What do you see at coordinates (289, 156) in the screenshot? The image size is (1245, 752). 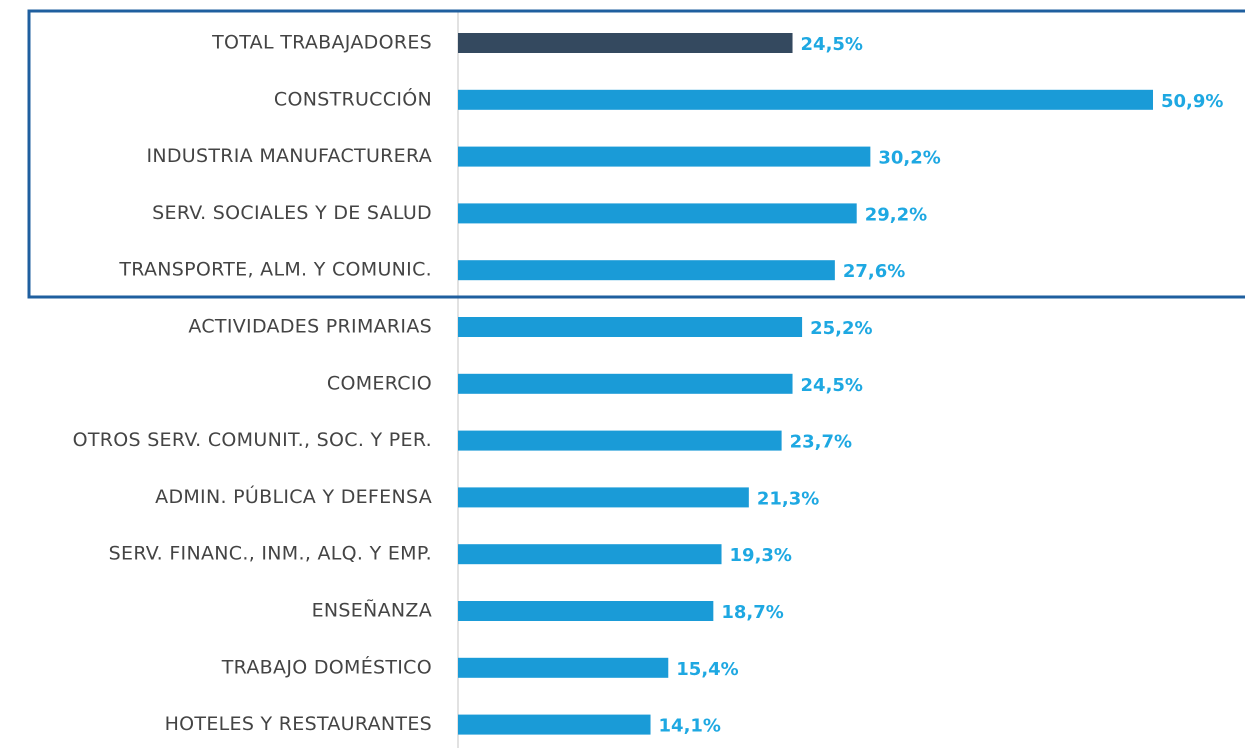 I see `category-label: INDUSTRIA MANUFACTURERA` at bounding box center [289, 156].